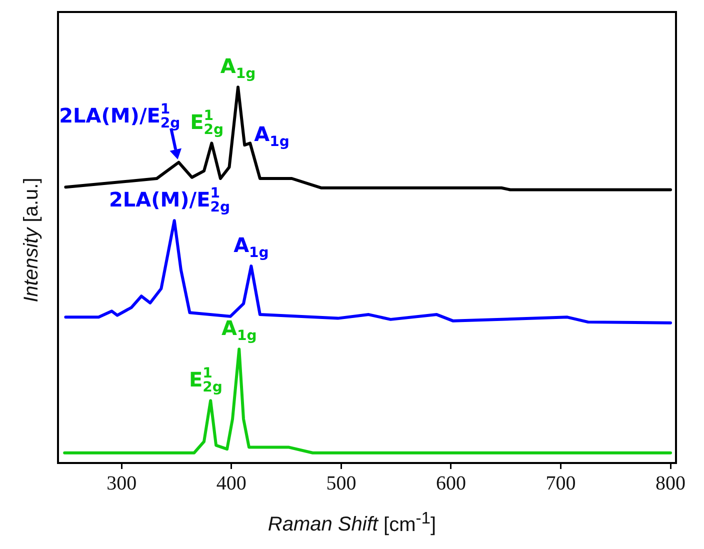 The height and width of the screenshot is (549, 704). Describe the element at coordinates (671, 483) in the screenshot. I see `x-tick-label: 800` at that location.